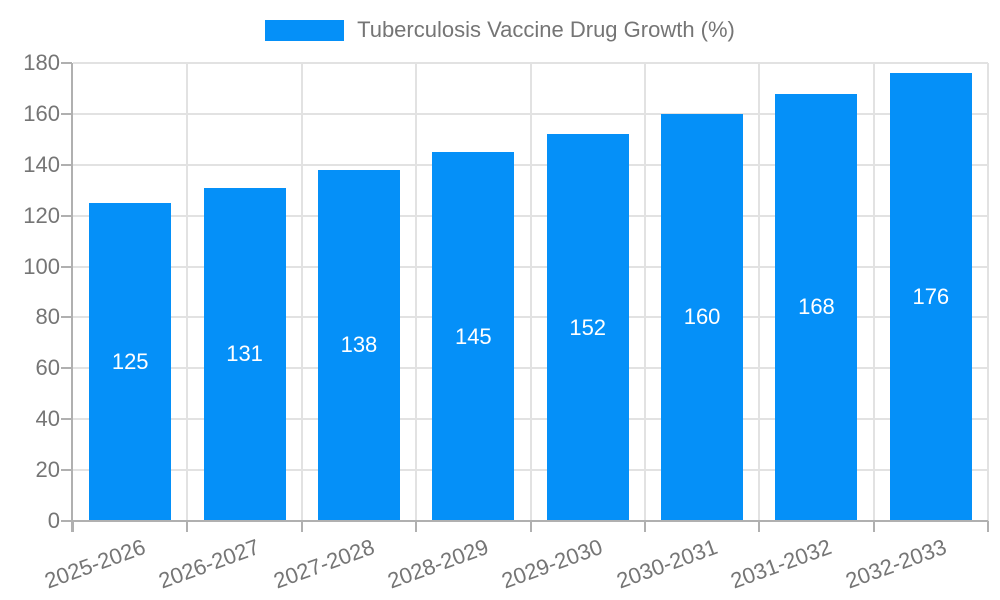  What do you see at coordinates (209, 564) in the screenshot?
I see `x-tick-label: 2026-2027` at bounding box center [209, 564].